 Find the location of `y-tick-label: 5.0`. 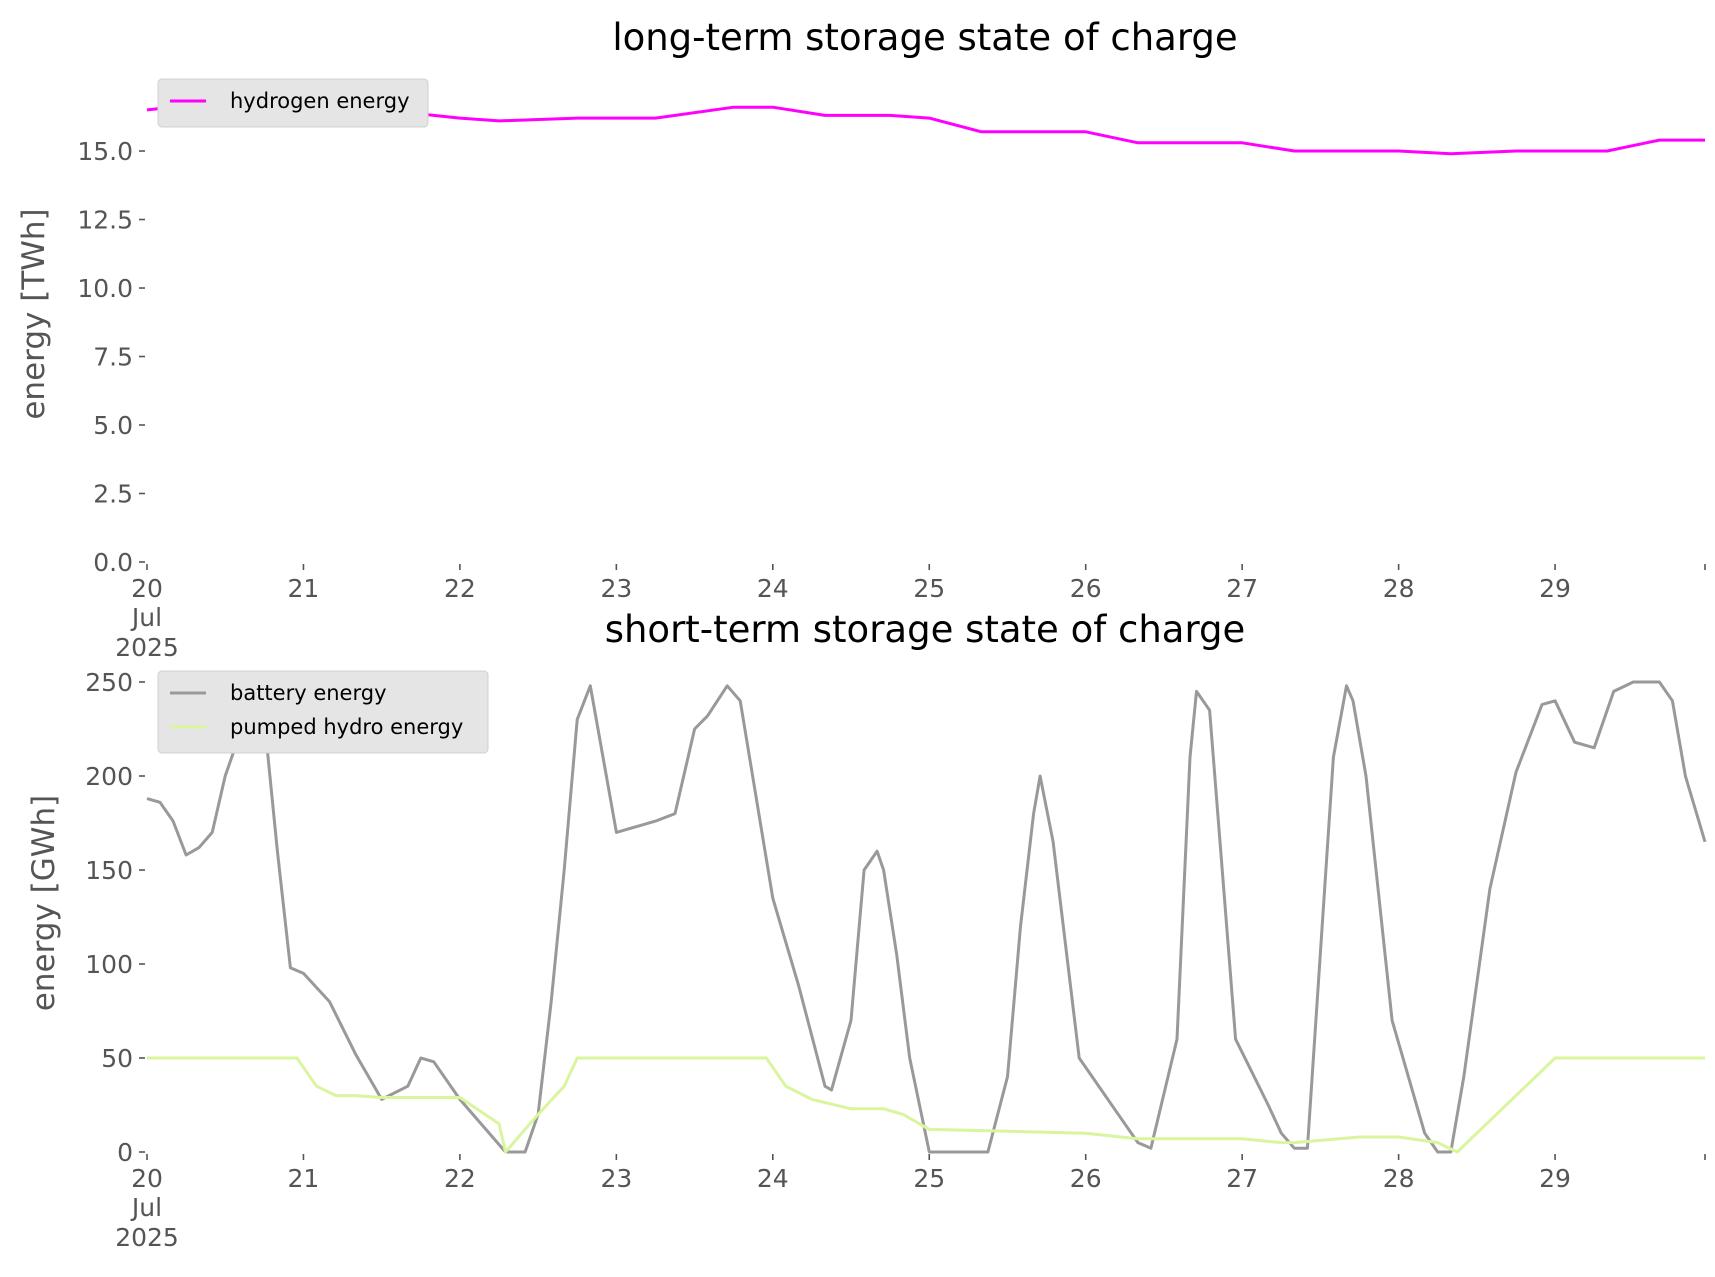

y-tick-label: 5.0 is located at coordinates (113, 425).